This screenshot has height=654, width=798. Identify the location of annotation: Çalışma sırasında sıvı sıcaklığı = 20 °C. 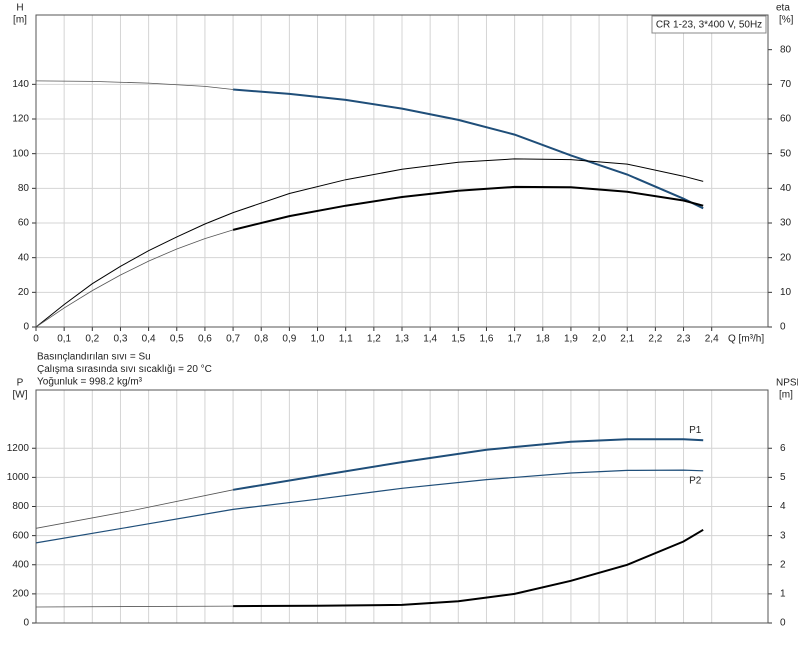
(124, 369).